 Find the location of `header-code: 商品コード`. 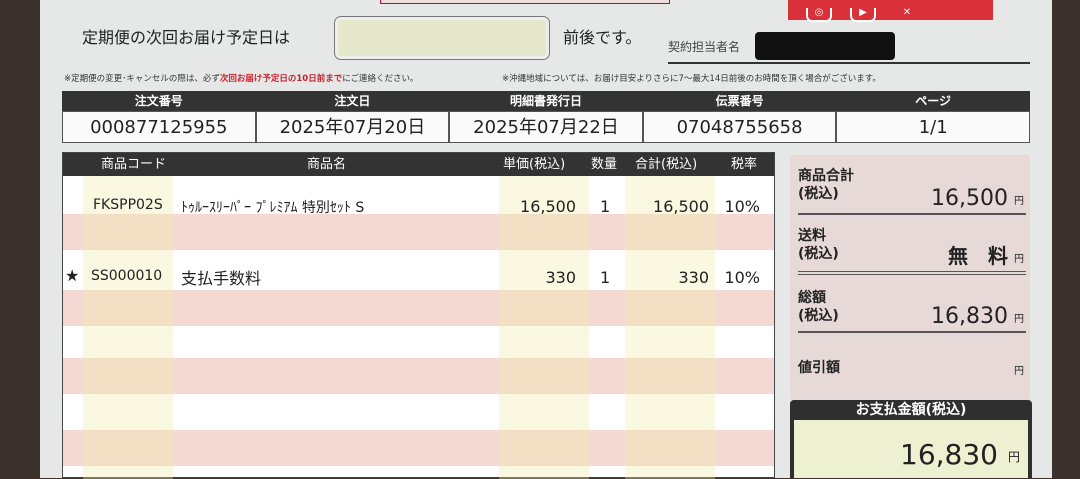

header-code: 商品コード is located at coordinates (134, 164).